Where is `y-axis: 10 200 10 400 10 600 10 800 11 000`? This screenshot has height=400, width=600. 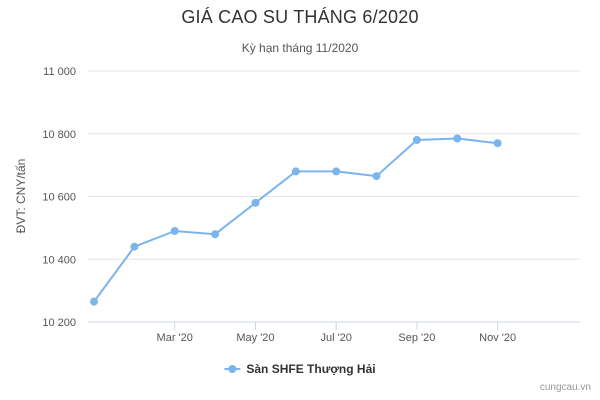
y-axis: 10 200 10 400 10 600 10 800 11 000 is located at coordinates (59, 197).